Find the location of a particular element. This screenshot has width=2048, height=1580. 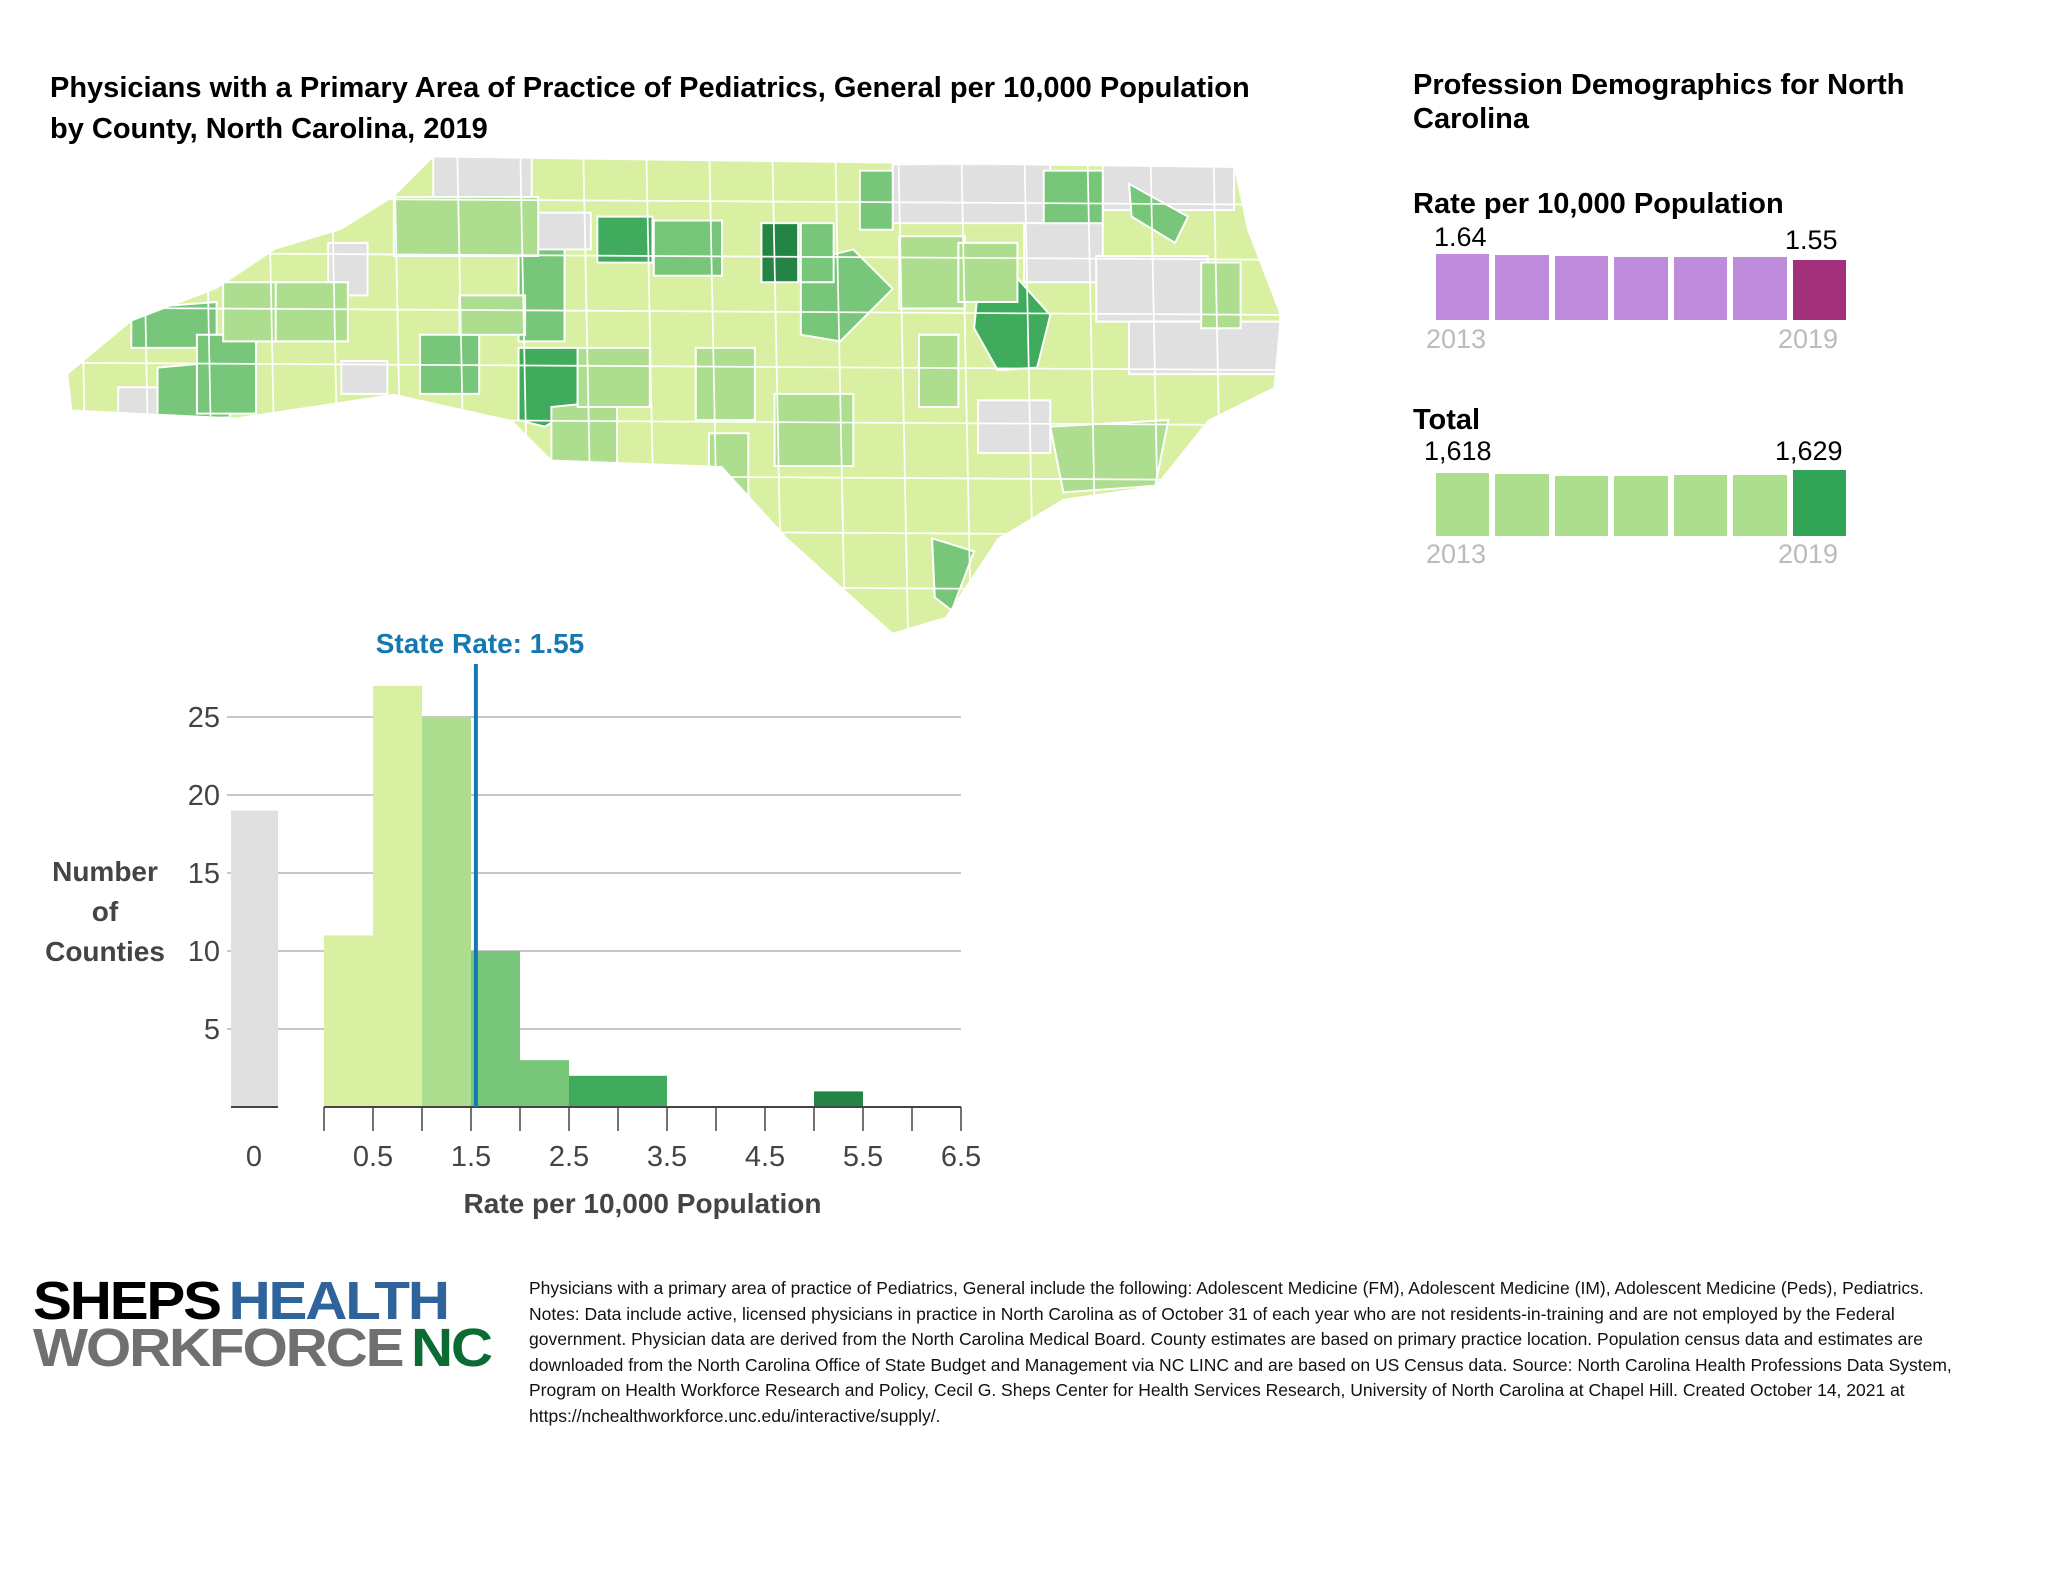

x-tick-label: 1.5 is located at coordinates (471, 1157).